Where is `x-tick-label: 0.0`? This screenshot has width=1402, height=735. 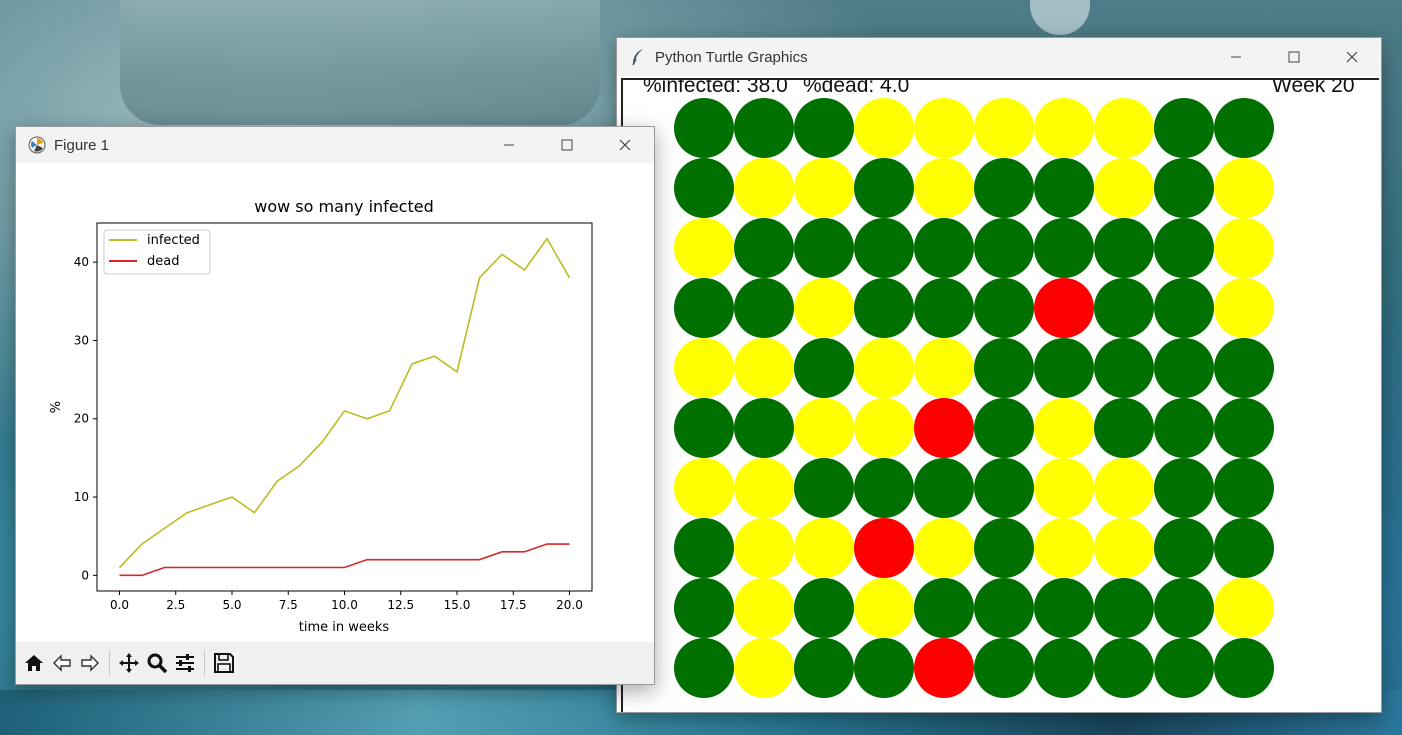
x-tick-label: 0.0 is located at coordinates (119, 605).